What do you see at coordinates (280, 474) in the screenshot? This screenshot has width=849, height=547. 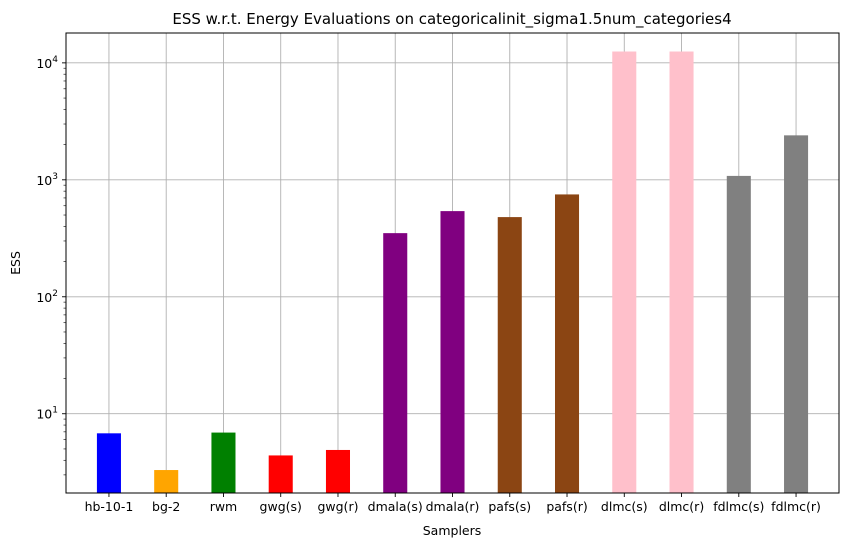 I see `bar-gwg(s)` at bounding box center [280, 474].